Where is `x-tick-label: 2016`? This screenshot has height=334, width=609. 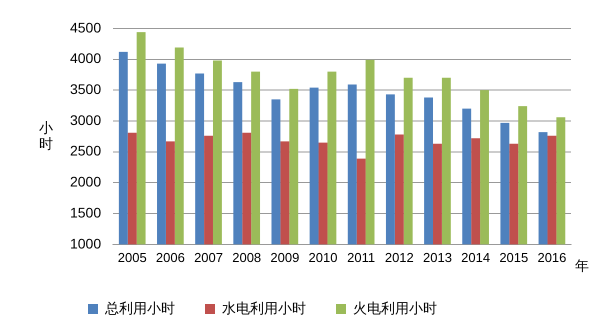
x-tick-label: 2016 is located at coordinates (551, 257).